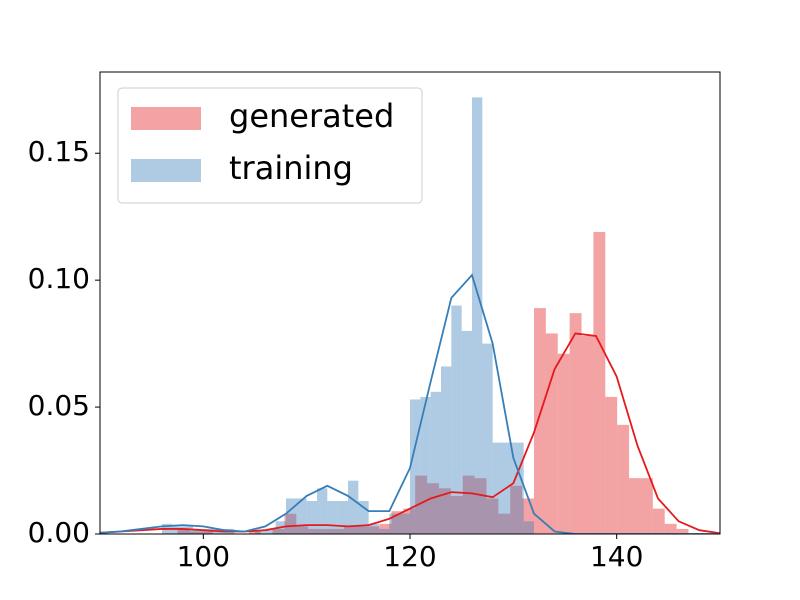  Describe the element at coordinates (59, 532) in the screenshot. I see `y-tick-label: 0.00` at that location.